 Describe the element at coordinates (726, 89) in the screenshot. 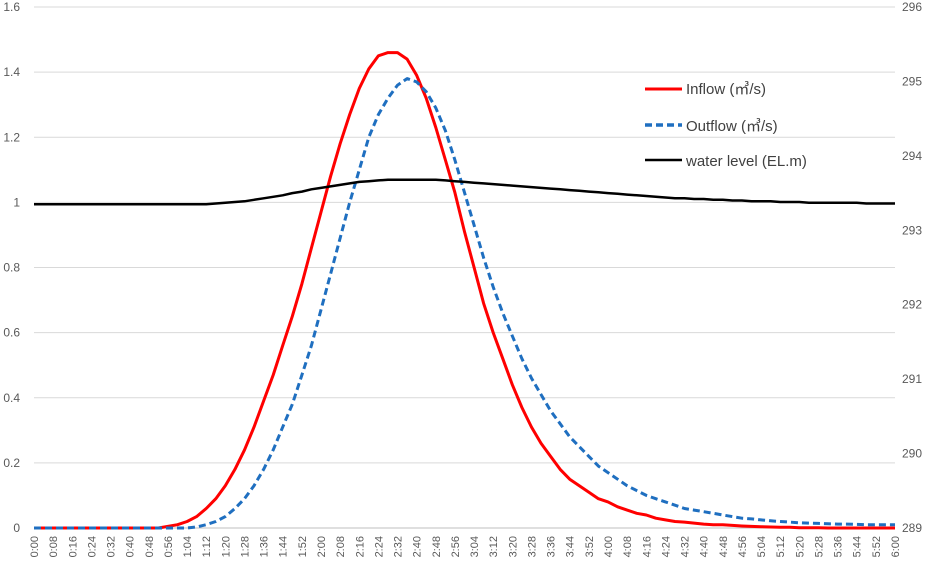

I see `legend-label-inflow: Inflow (㎥/s)` at that location.